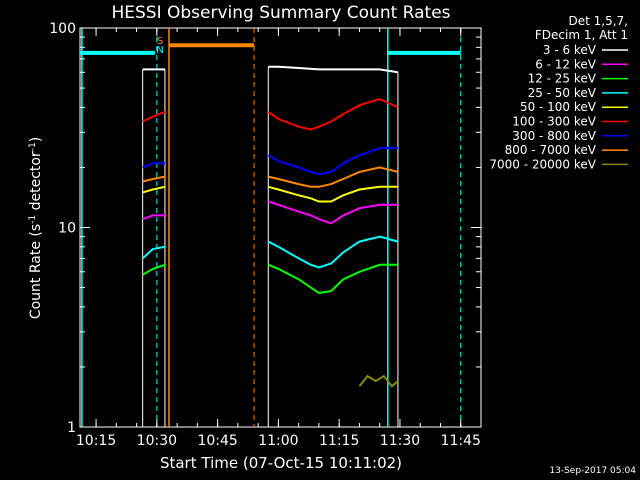 Image resolution: width=640 pixels, height=480 pixels. I want to click on x-tick-label-2: 10:30, so click(157, 441).